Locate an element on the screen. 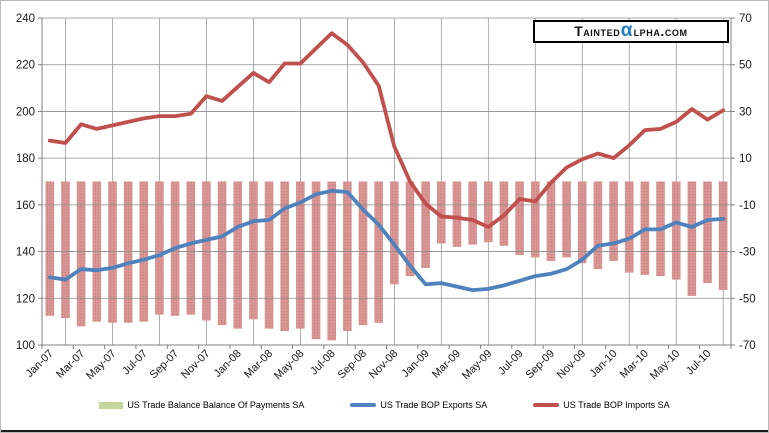 The height and width of the screenshot is (433, 769). bottom-border-line is located at coordinates (384, 431).